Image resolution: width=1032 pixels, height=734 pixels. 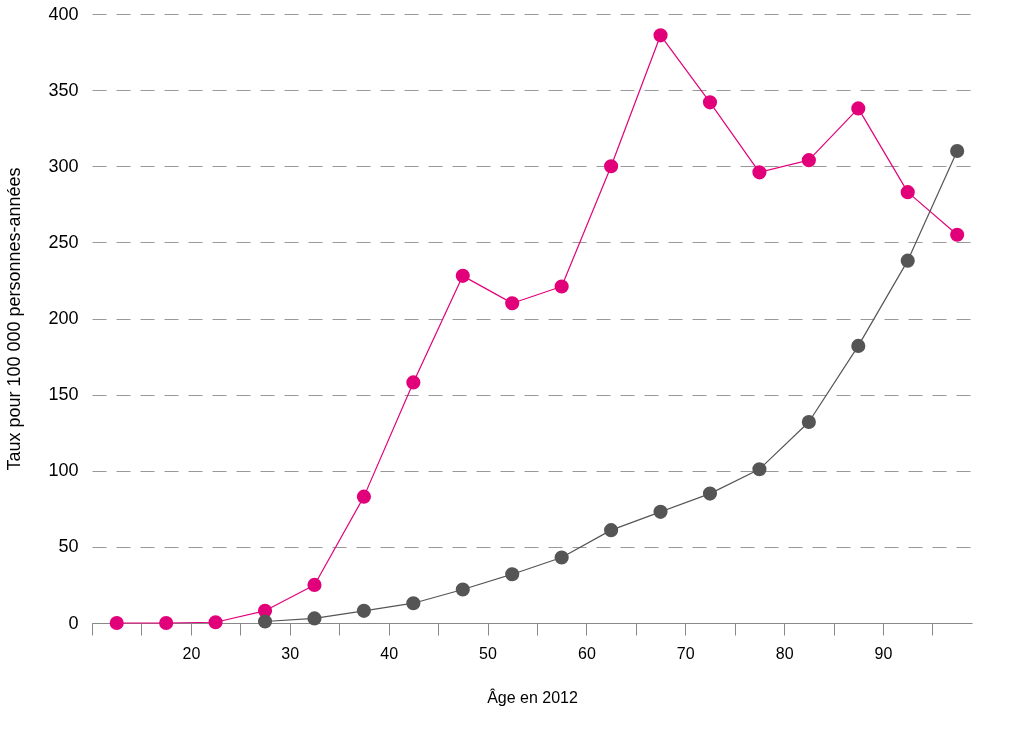 I want to click on x-tick-label: 80, so click(x=784, y=653).